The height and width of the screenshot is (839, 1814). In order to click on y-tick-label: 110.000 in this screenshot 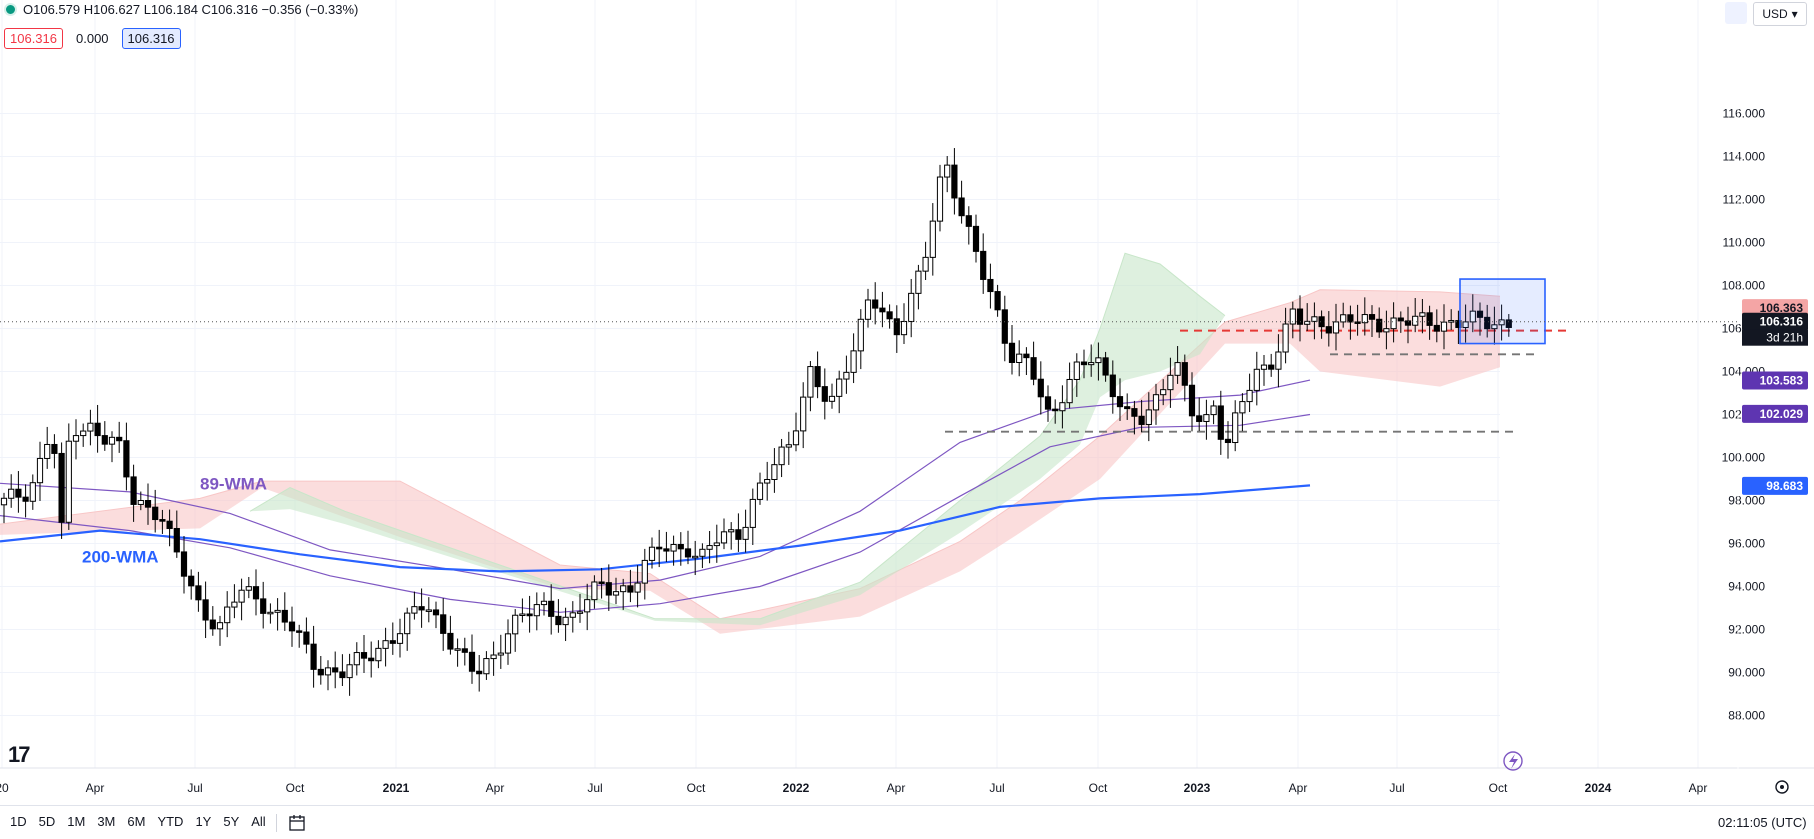, I will do `click(1744, 243)`.